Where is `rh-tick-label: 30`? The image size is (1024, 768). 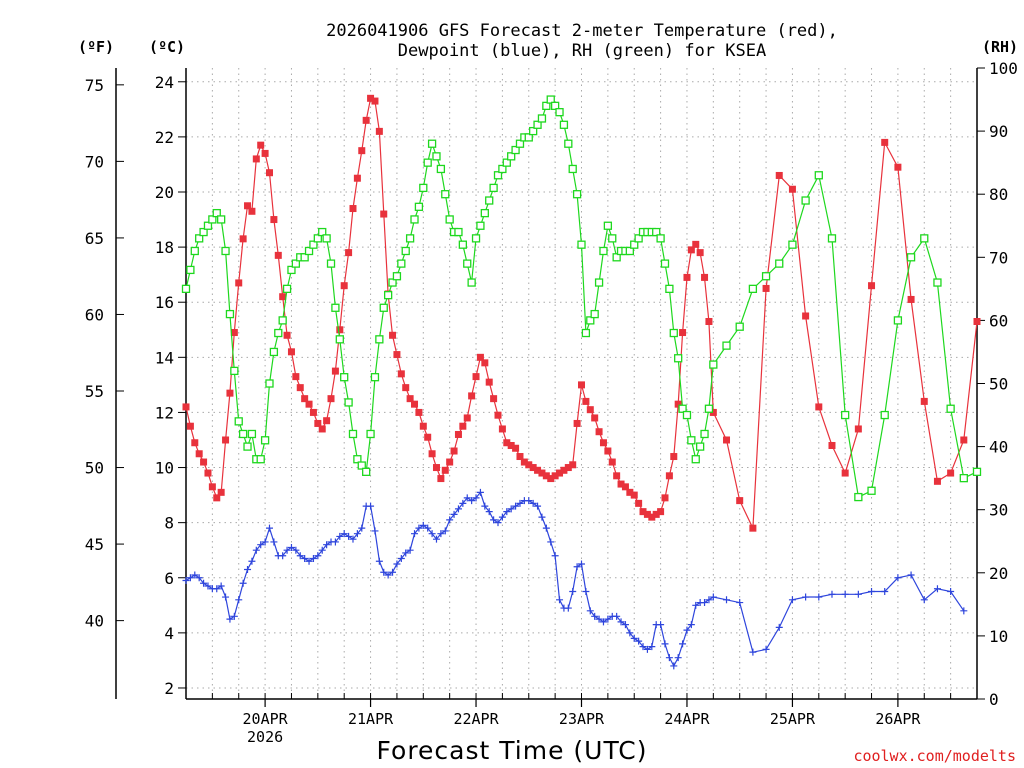
rh-tick-label: 30 is located at coordinates (998, 510).